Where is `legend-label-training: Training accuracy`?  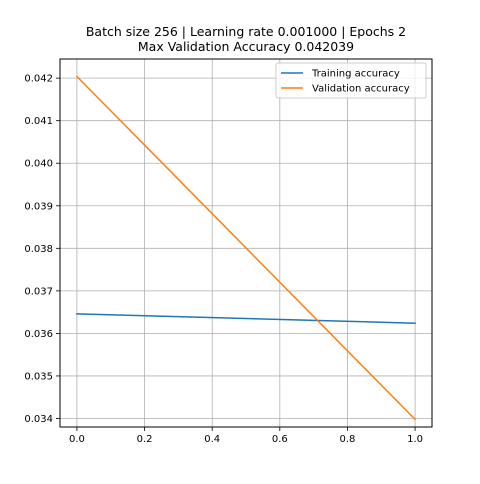
legend-label-training: Training accuracy is located at coordinates (355, 74).